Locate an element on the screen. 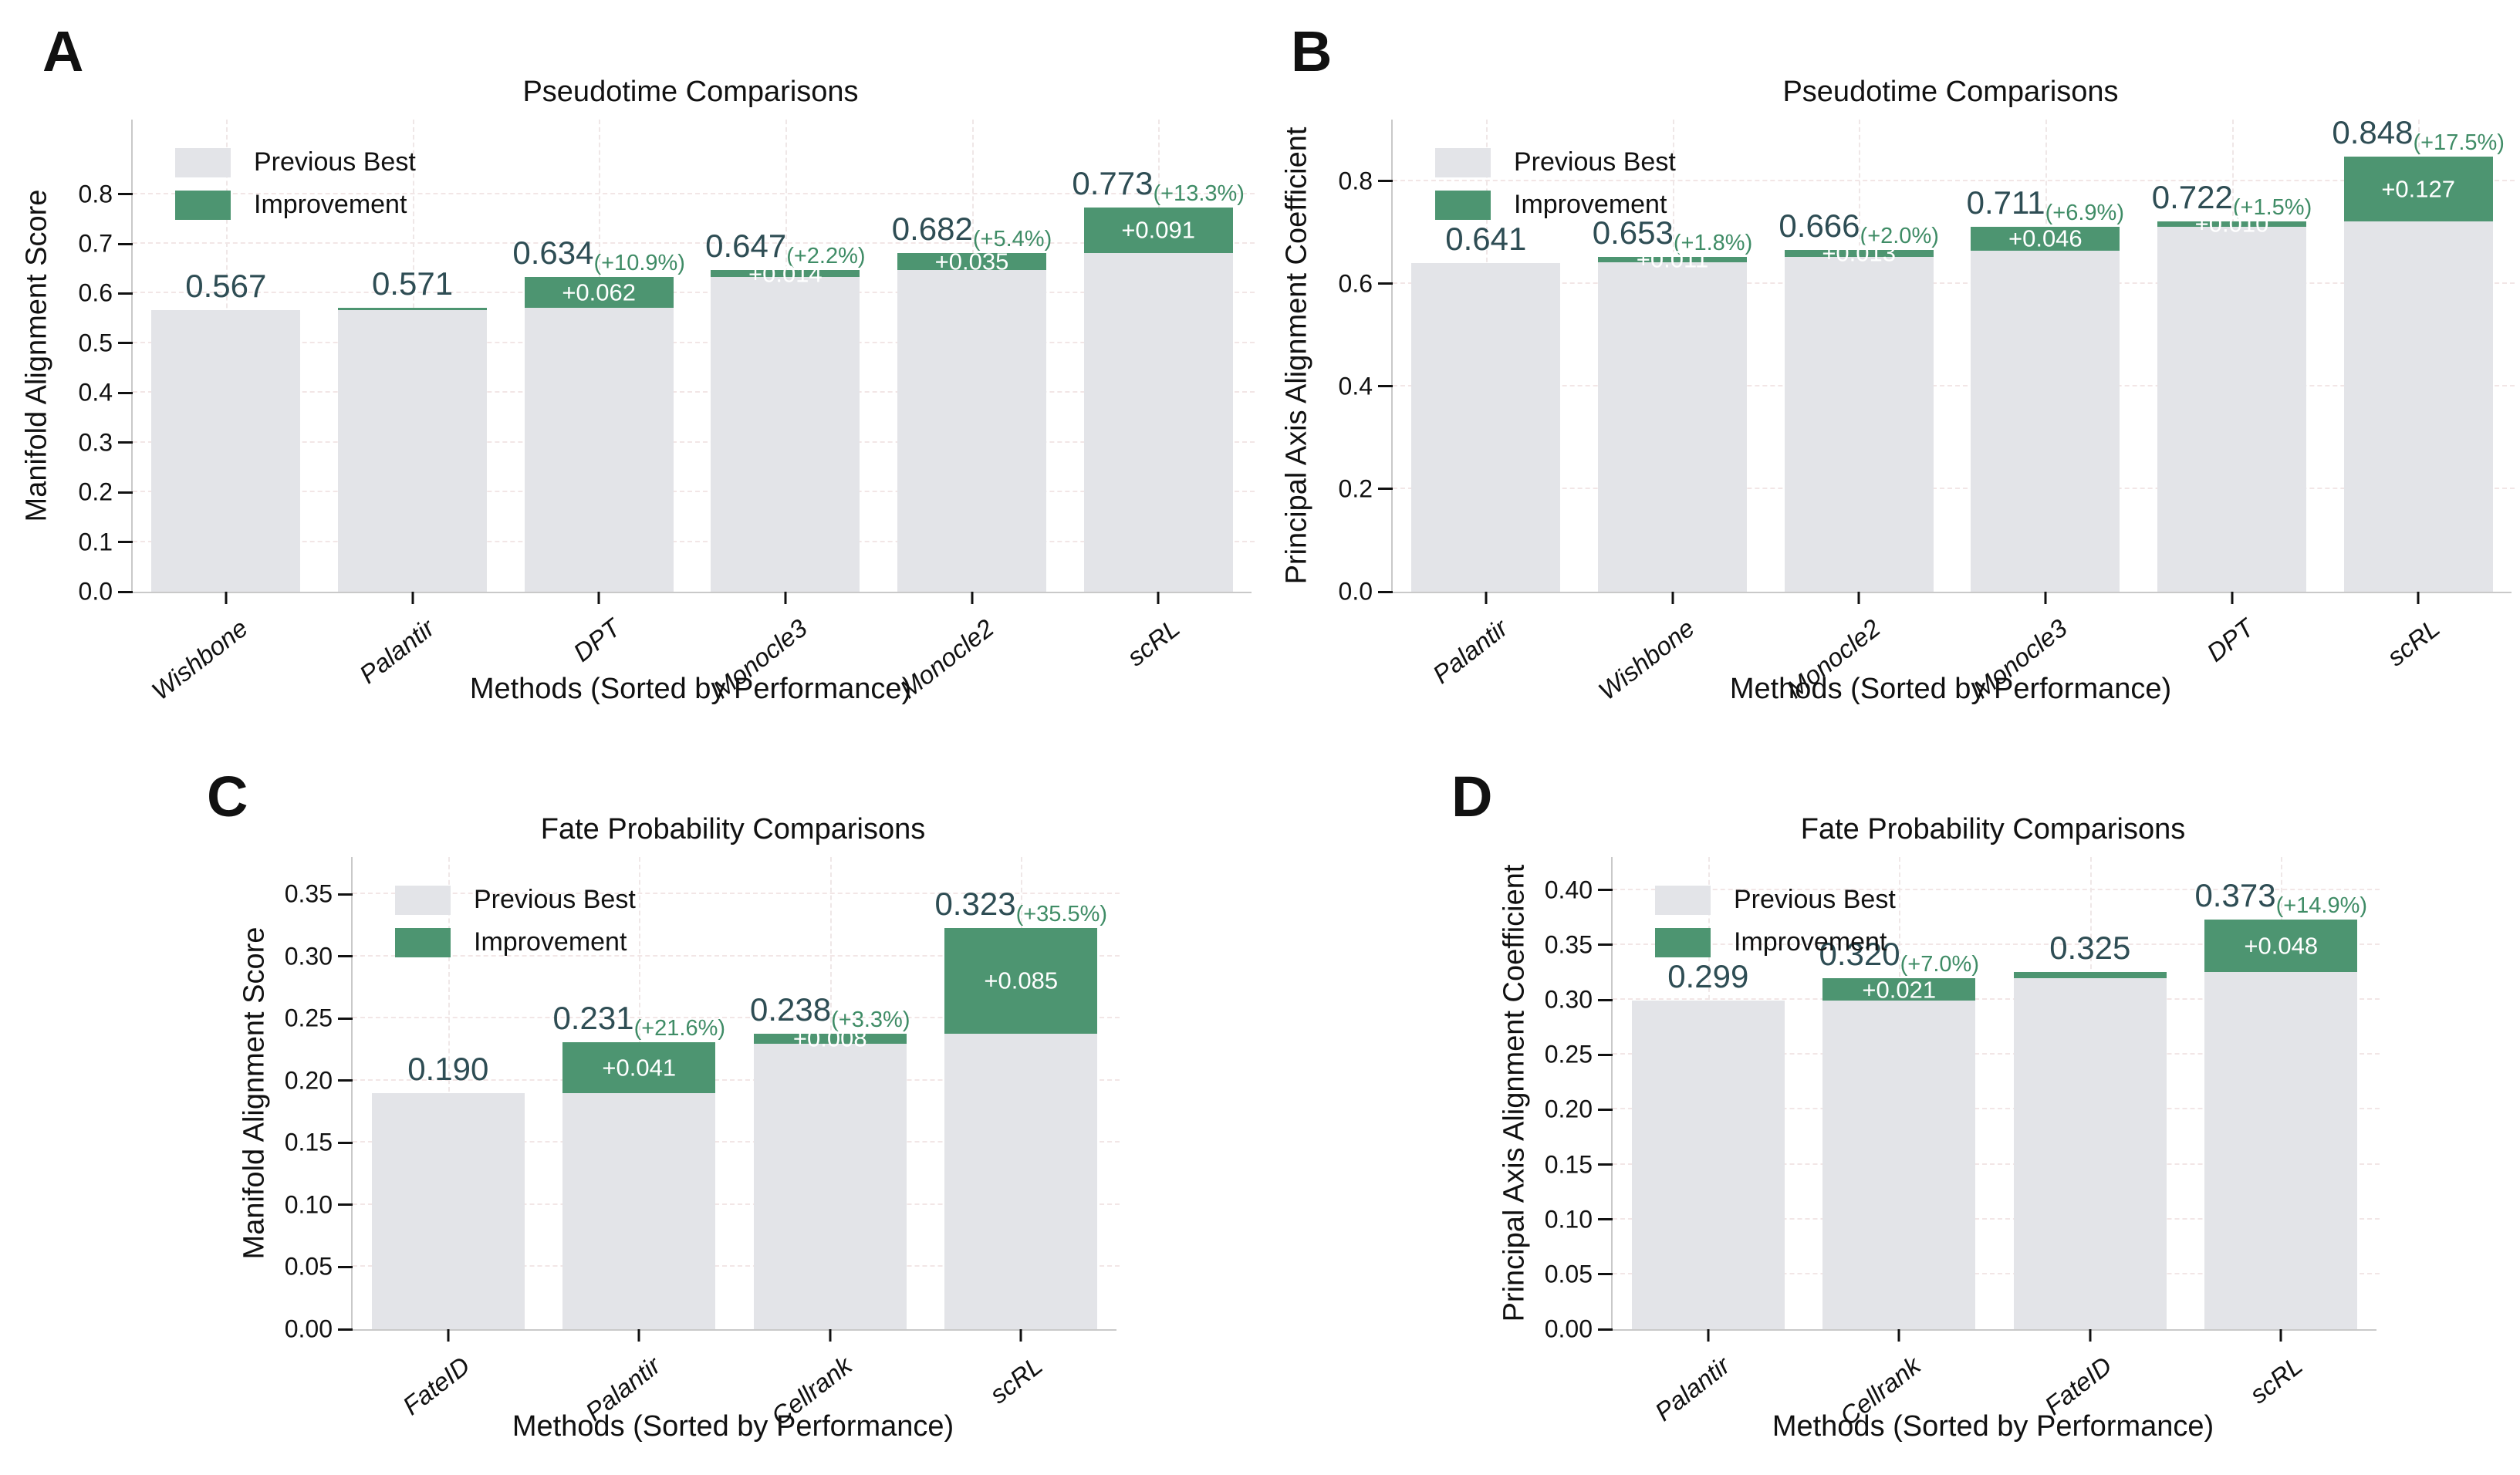  legend-label-previous-best: Previous Best is located at coordinates (335, 162).